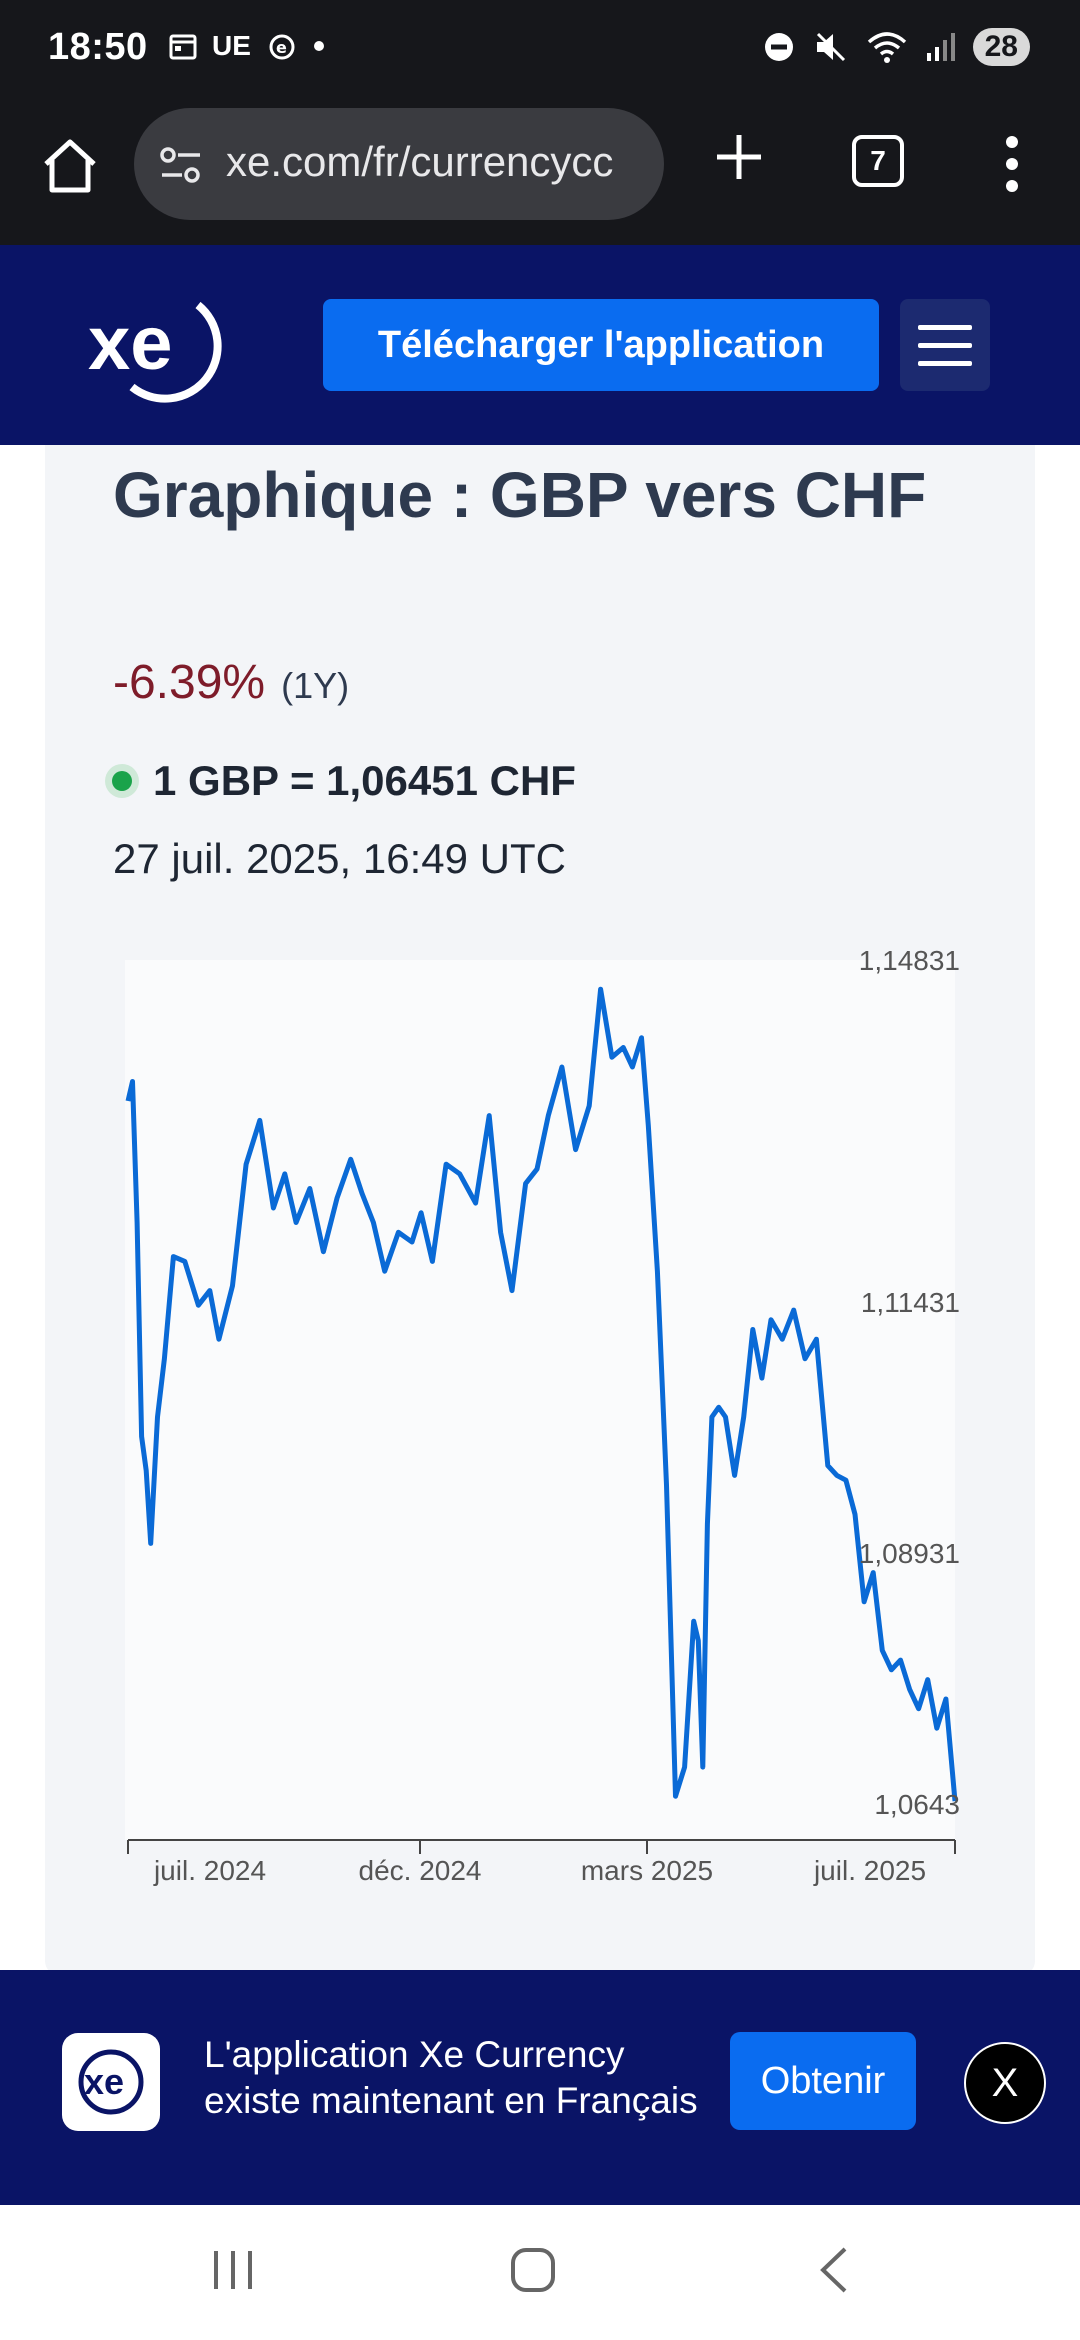 The width and height of the screenshot is (1080, 2340). Describe the element at coordinates (130, 343) in the screenshot. I see `xe-logo-text: xe` at that location.